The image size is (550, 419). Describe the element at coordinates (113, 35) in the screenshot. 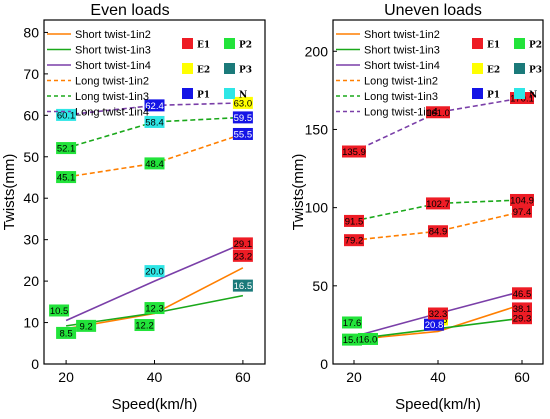

I see `legend-label: Short twist-1in2` at that location.